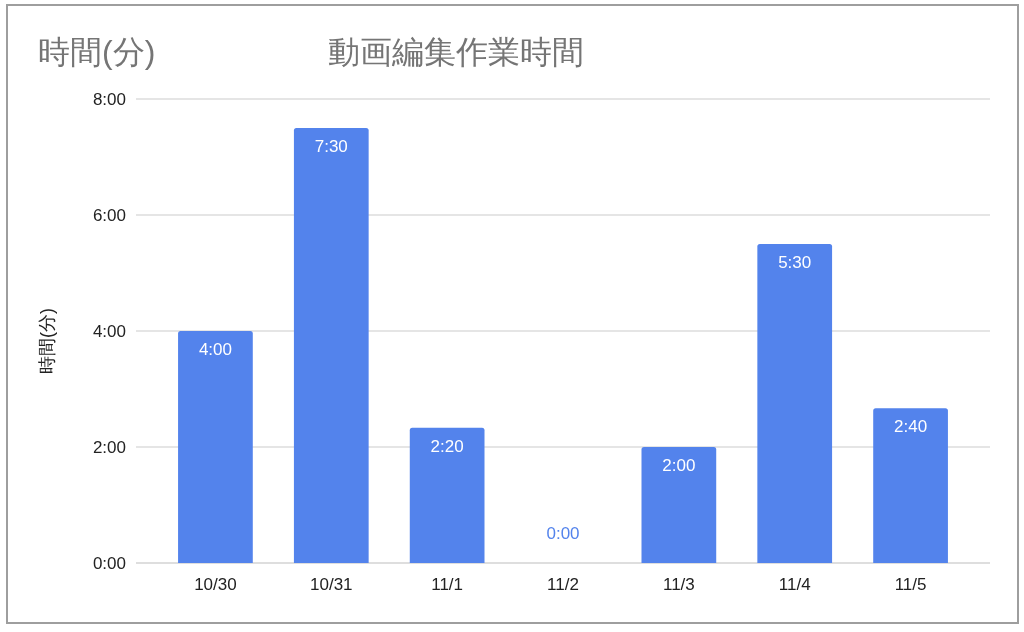  What do you see at coordinates (97, 52) in the screenshot?
I see `annotation: 時間(分)` at bounding box center [97, 52].